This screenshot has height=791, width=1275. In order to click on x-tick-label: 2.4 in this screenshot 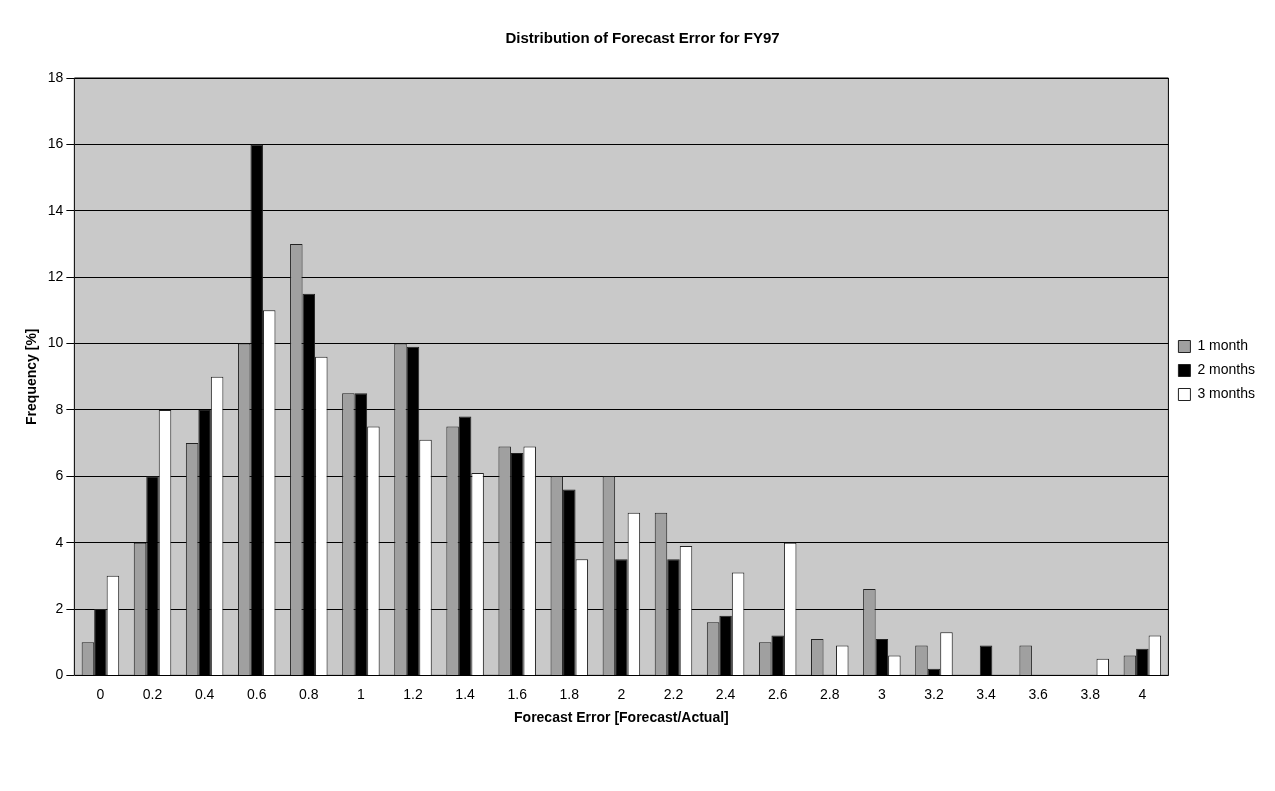, I will do `click(725, 693)`.